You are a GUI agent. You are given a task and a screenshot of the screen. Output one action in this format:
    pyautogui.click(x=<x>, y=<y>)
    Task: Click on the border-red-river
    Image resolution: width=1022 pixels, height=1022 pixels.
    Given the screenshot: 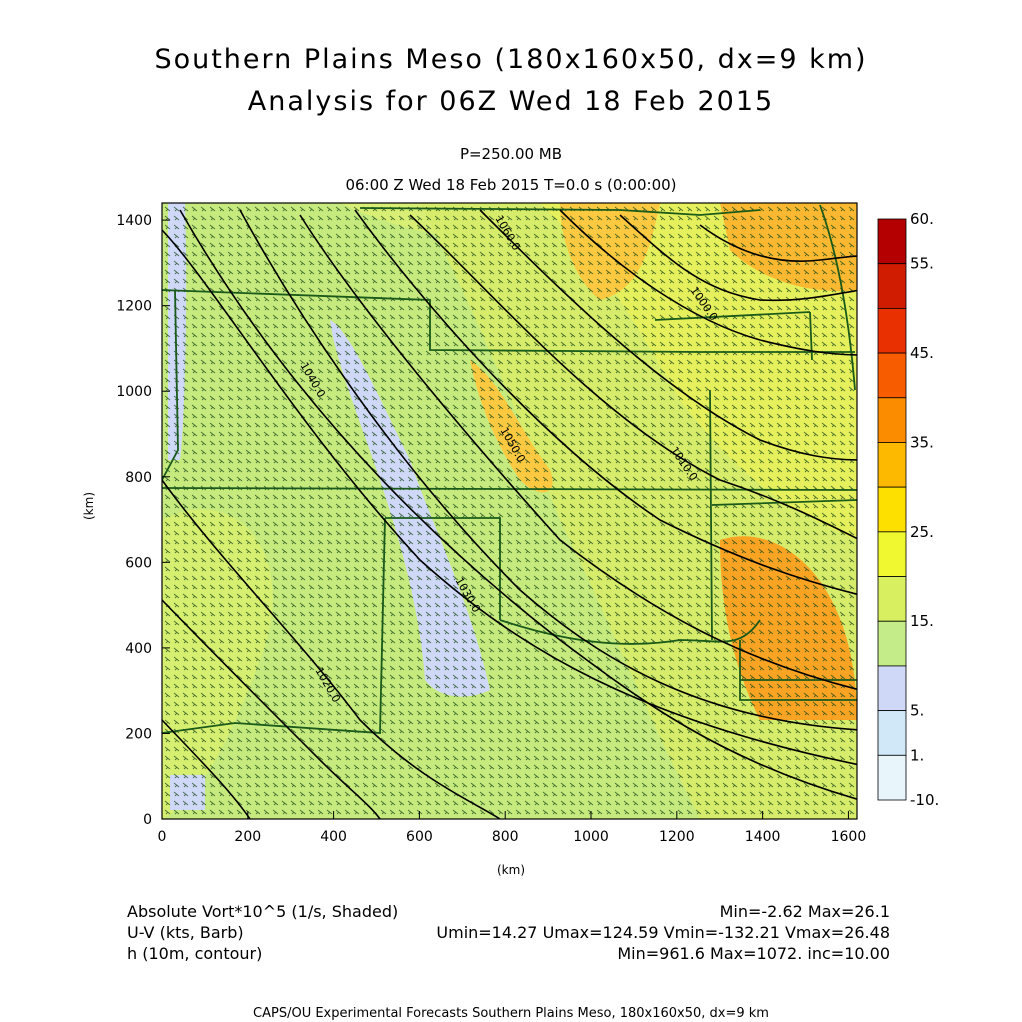 What is the action you would take?
    pyautogui.click(x=630, y=632)
    